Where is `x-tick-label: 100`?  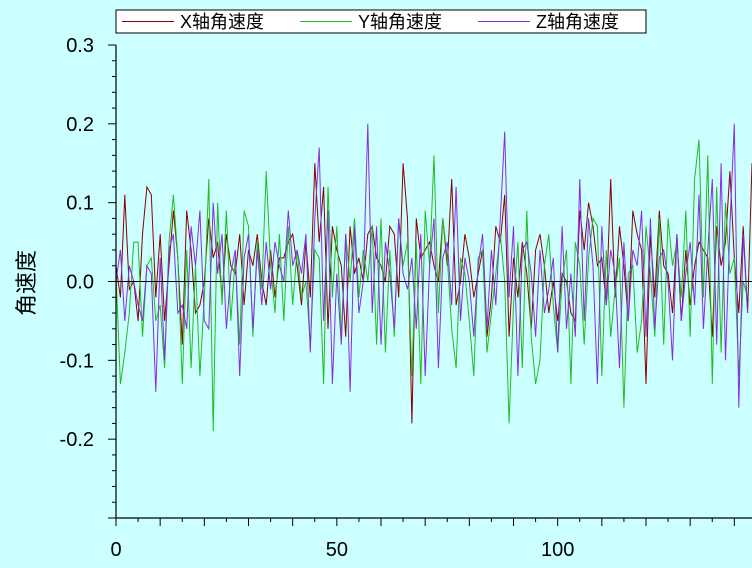 x-tick-label: 100 is located at coordinates (557, 550).